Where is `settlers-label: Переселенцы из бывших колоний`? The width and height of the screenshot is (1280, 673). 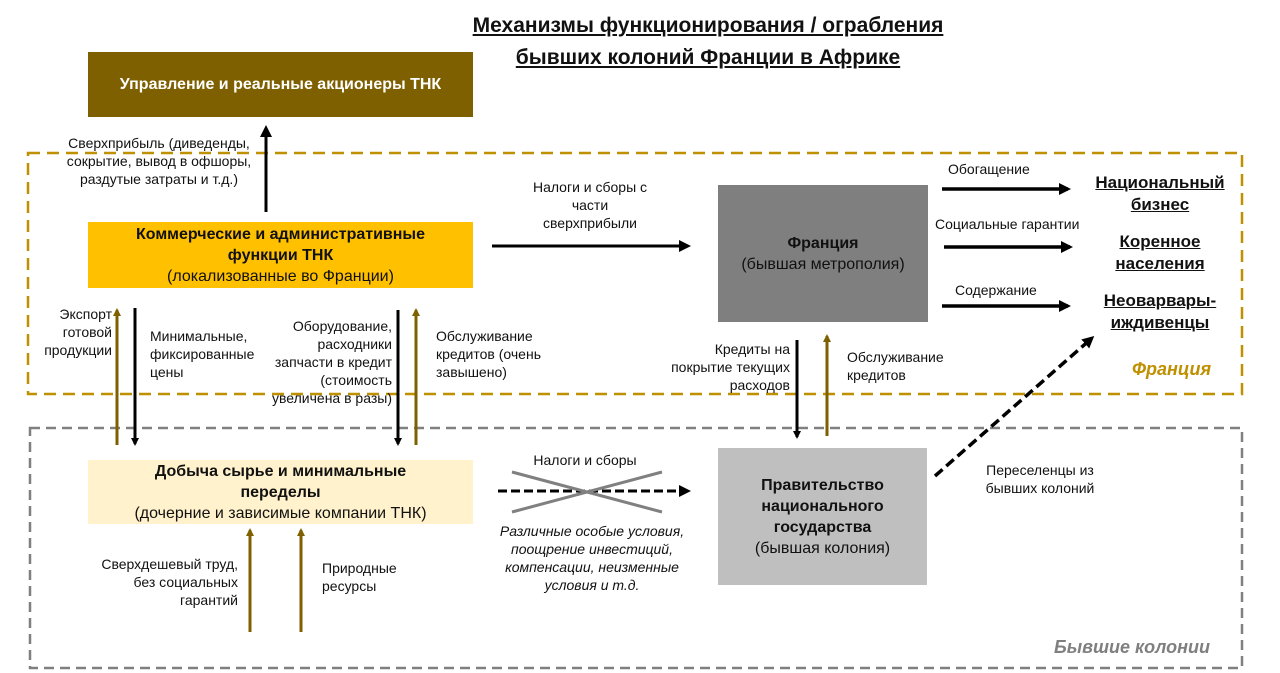
settlers-label: Переселенцы из бывших колоний is located at coordinates (1040, 479).